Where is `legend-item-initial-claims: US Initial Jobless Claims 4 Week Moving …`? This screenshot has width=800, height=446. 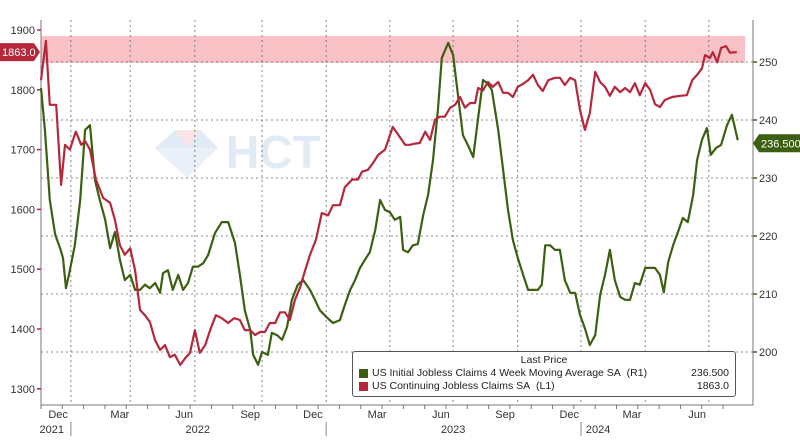 legend-item-initial-claims: US Initial Jobless Claims 4 Week Moving … is located at coordinates (544, 373).